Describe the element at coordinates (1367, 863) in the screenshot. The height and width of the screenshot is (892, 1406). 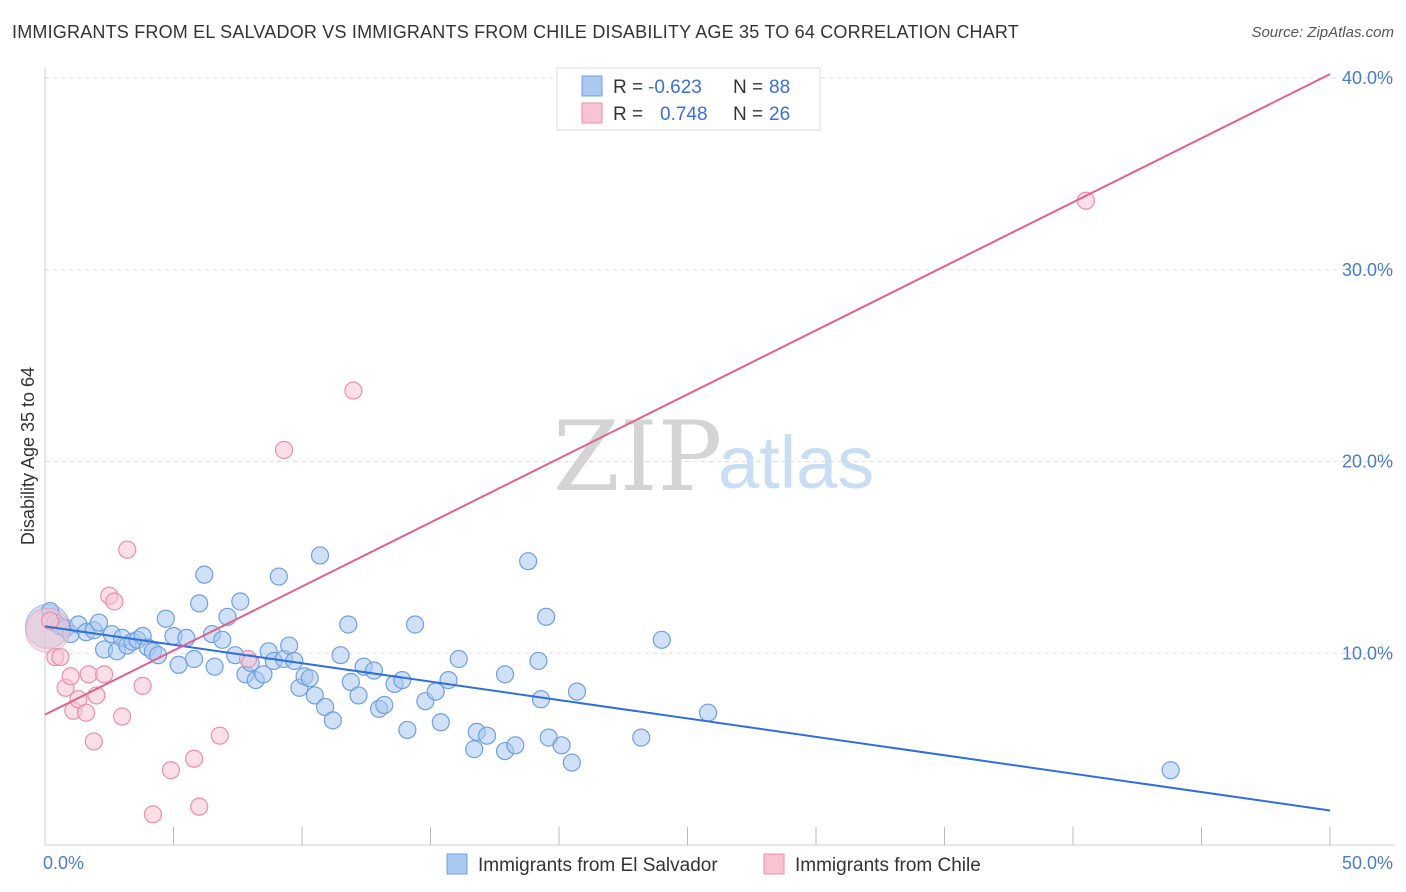
I see `x-tick-label: 50.0%` at that location.